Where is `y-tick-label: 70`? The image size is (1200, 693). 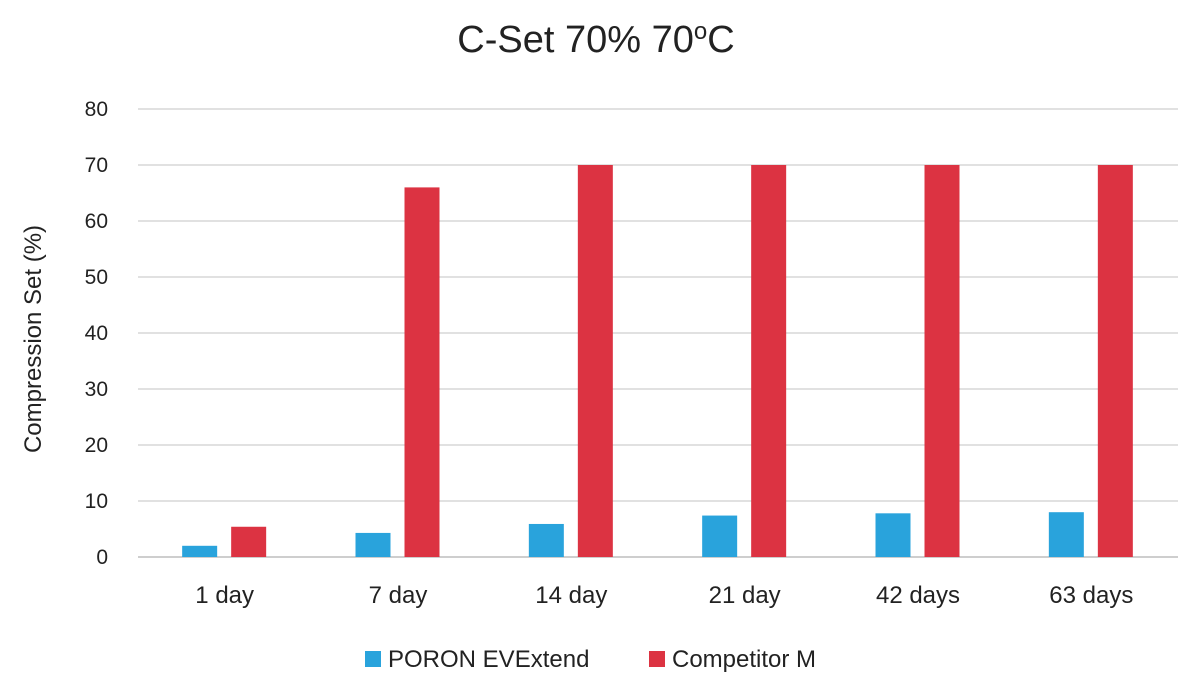 y-tick-label: 70 is located at coordinates (96, 165).